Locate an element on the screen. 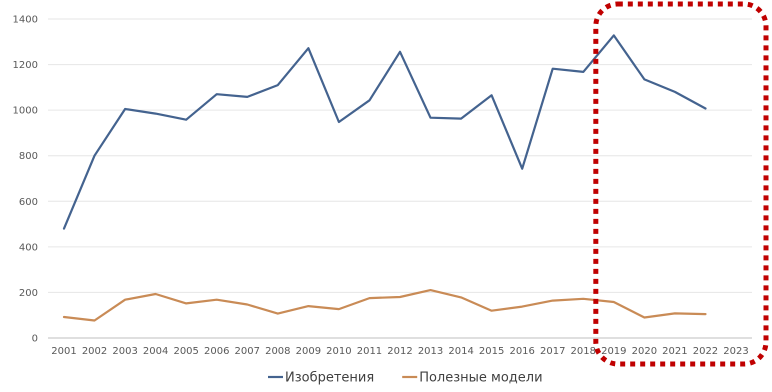  x-tick-label: 2015 is located at coordinates (491, 351).